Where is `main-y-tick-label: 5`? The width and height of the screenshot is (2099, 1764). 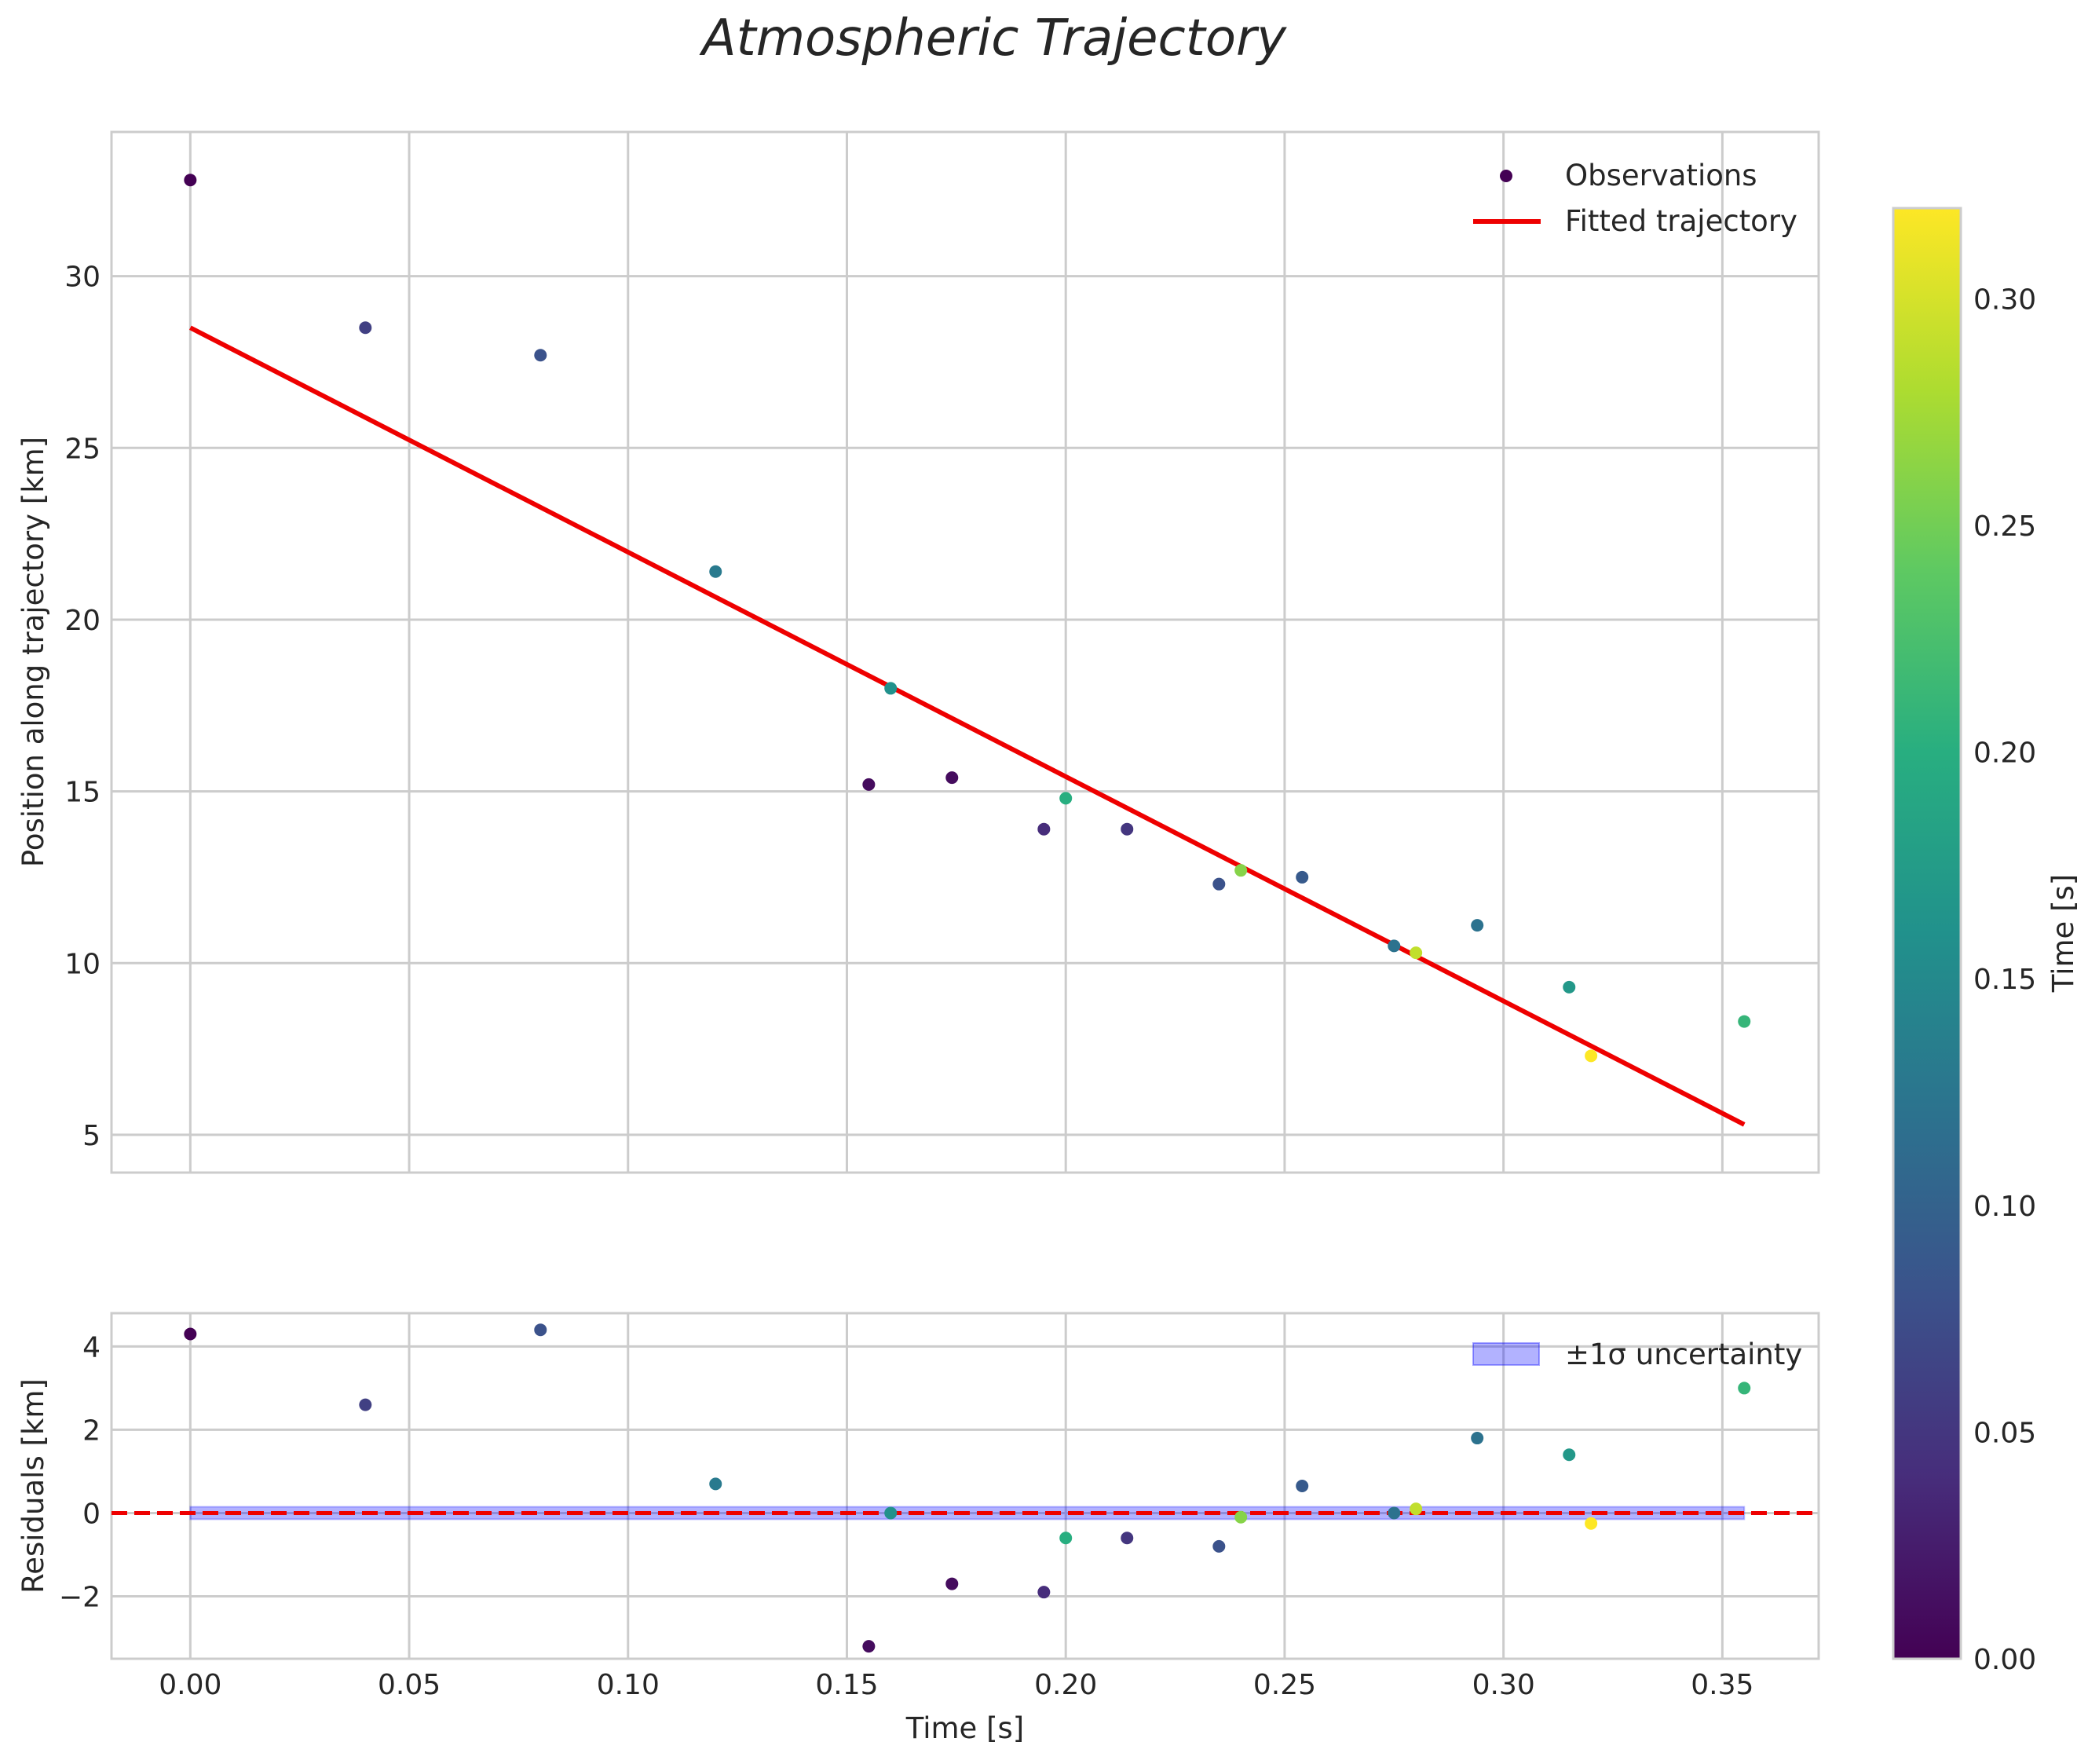 main-y-tick-label: 5 is located at coordinates (91, 1136).